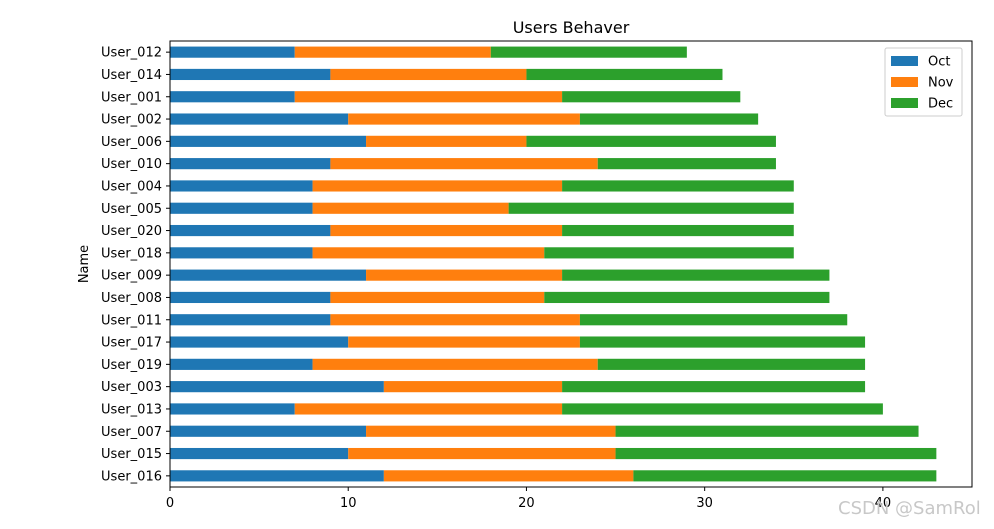 The height and width of the screenshot is (529, 994). Describe the element at coordinates (131, 476) in the screenshot. I see `y-tick-label: User_016` at that location.